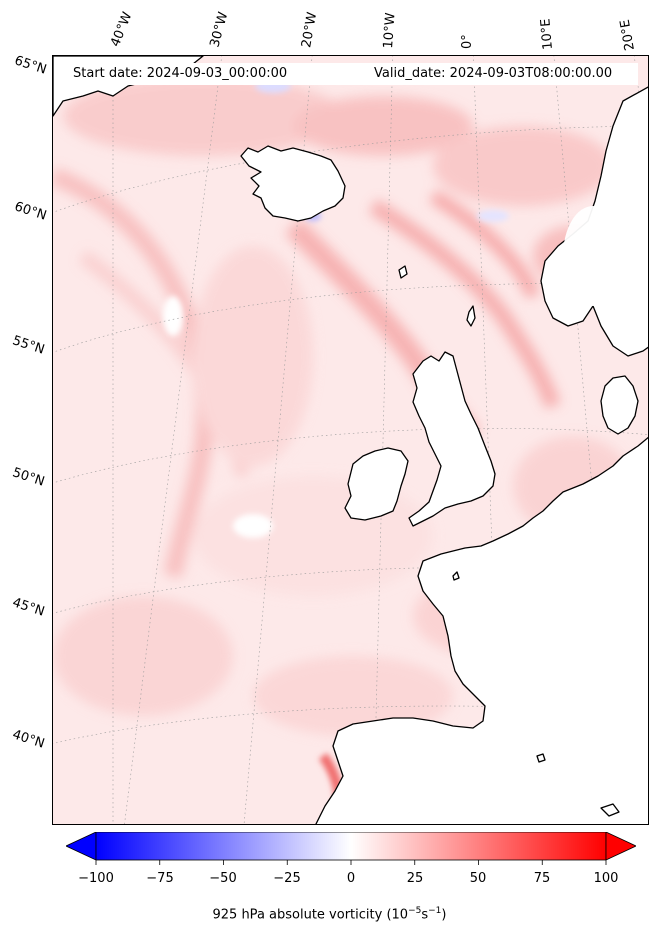 The width and height of the screenshot is (659, 936). I want to click on colorbar-title-unit: s, so click(425, 915).